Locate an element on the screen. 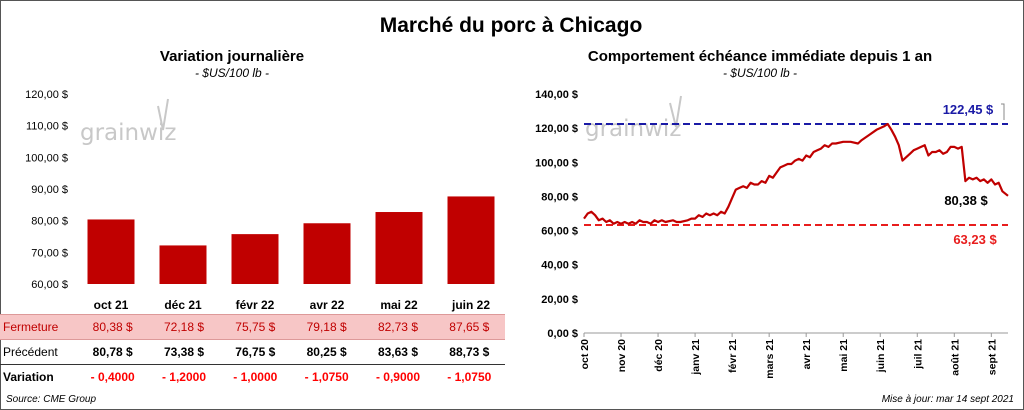 This screenshot has height=410, width=1024. table-cell: 73,38 $ is located at coordinates (184, 352).